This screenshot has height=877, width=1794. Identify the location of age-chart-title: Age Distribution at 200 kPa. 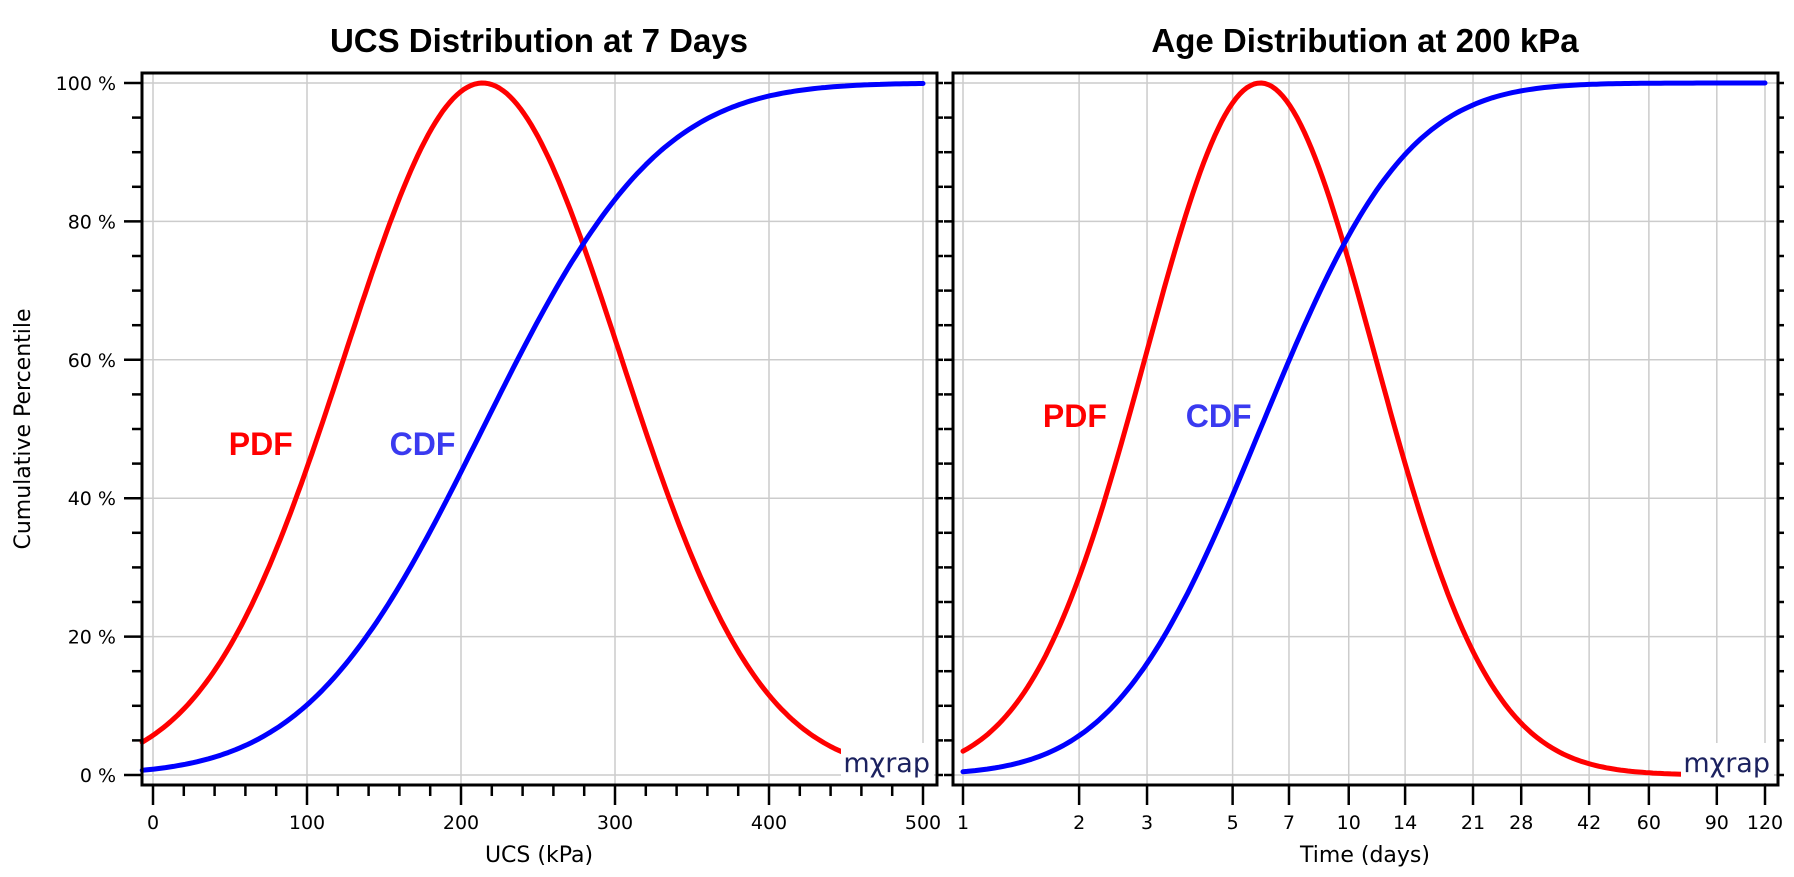
(1365, 40).